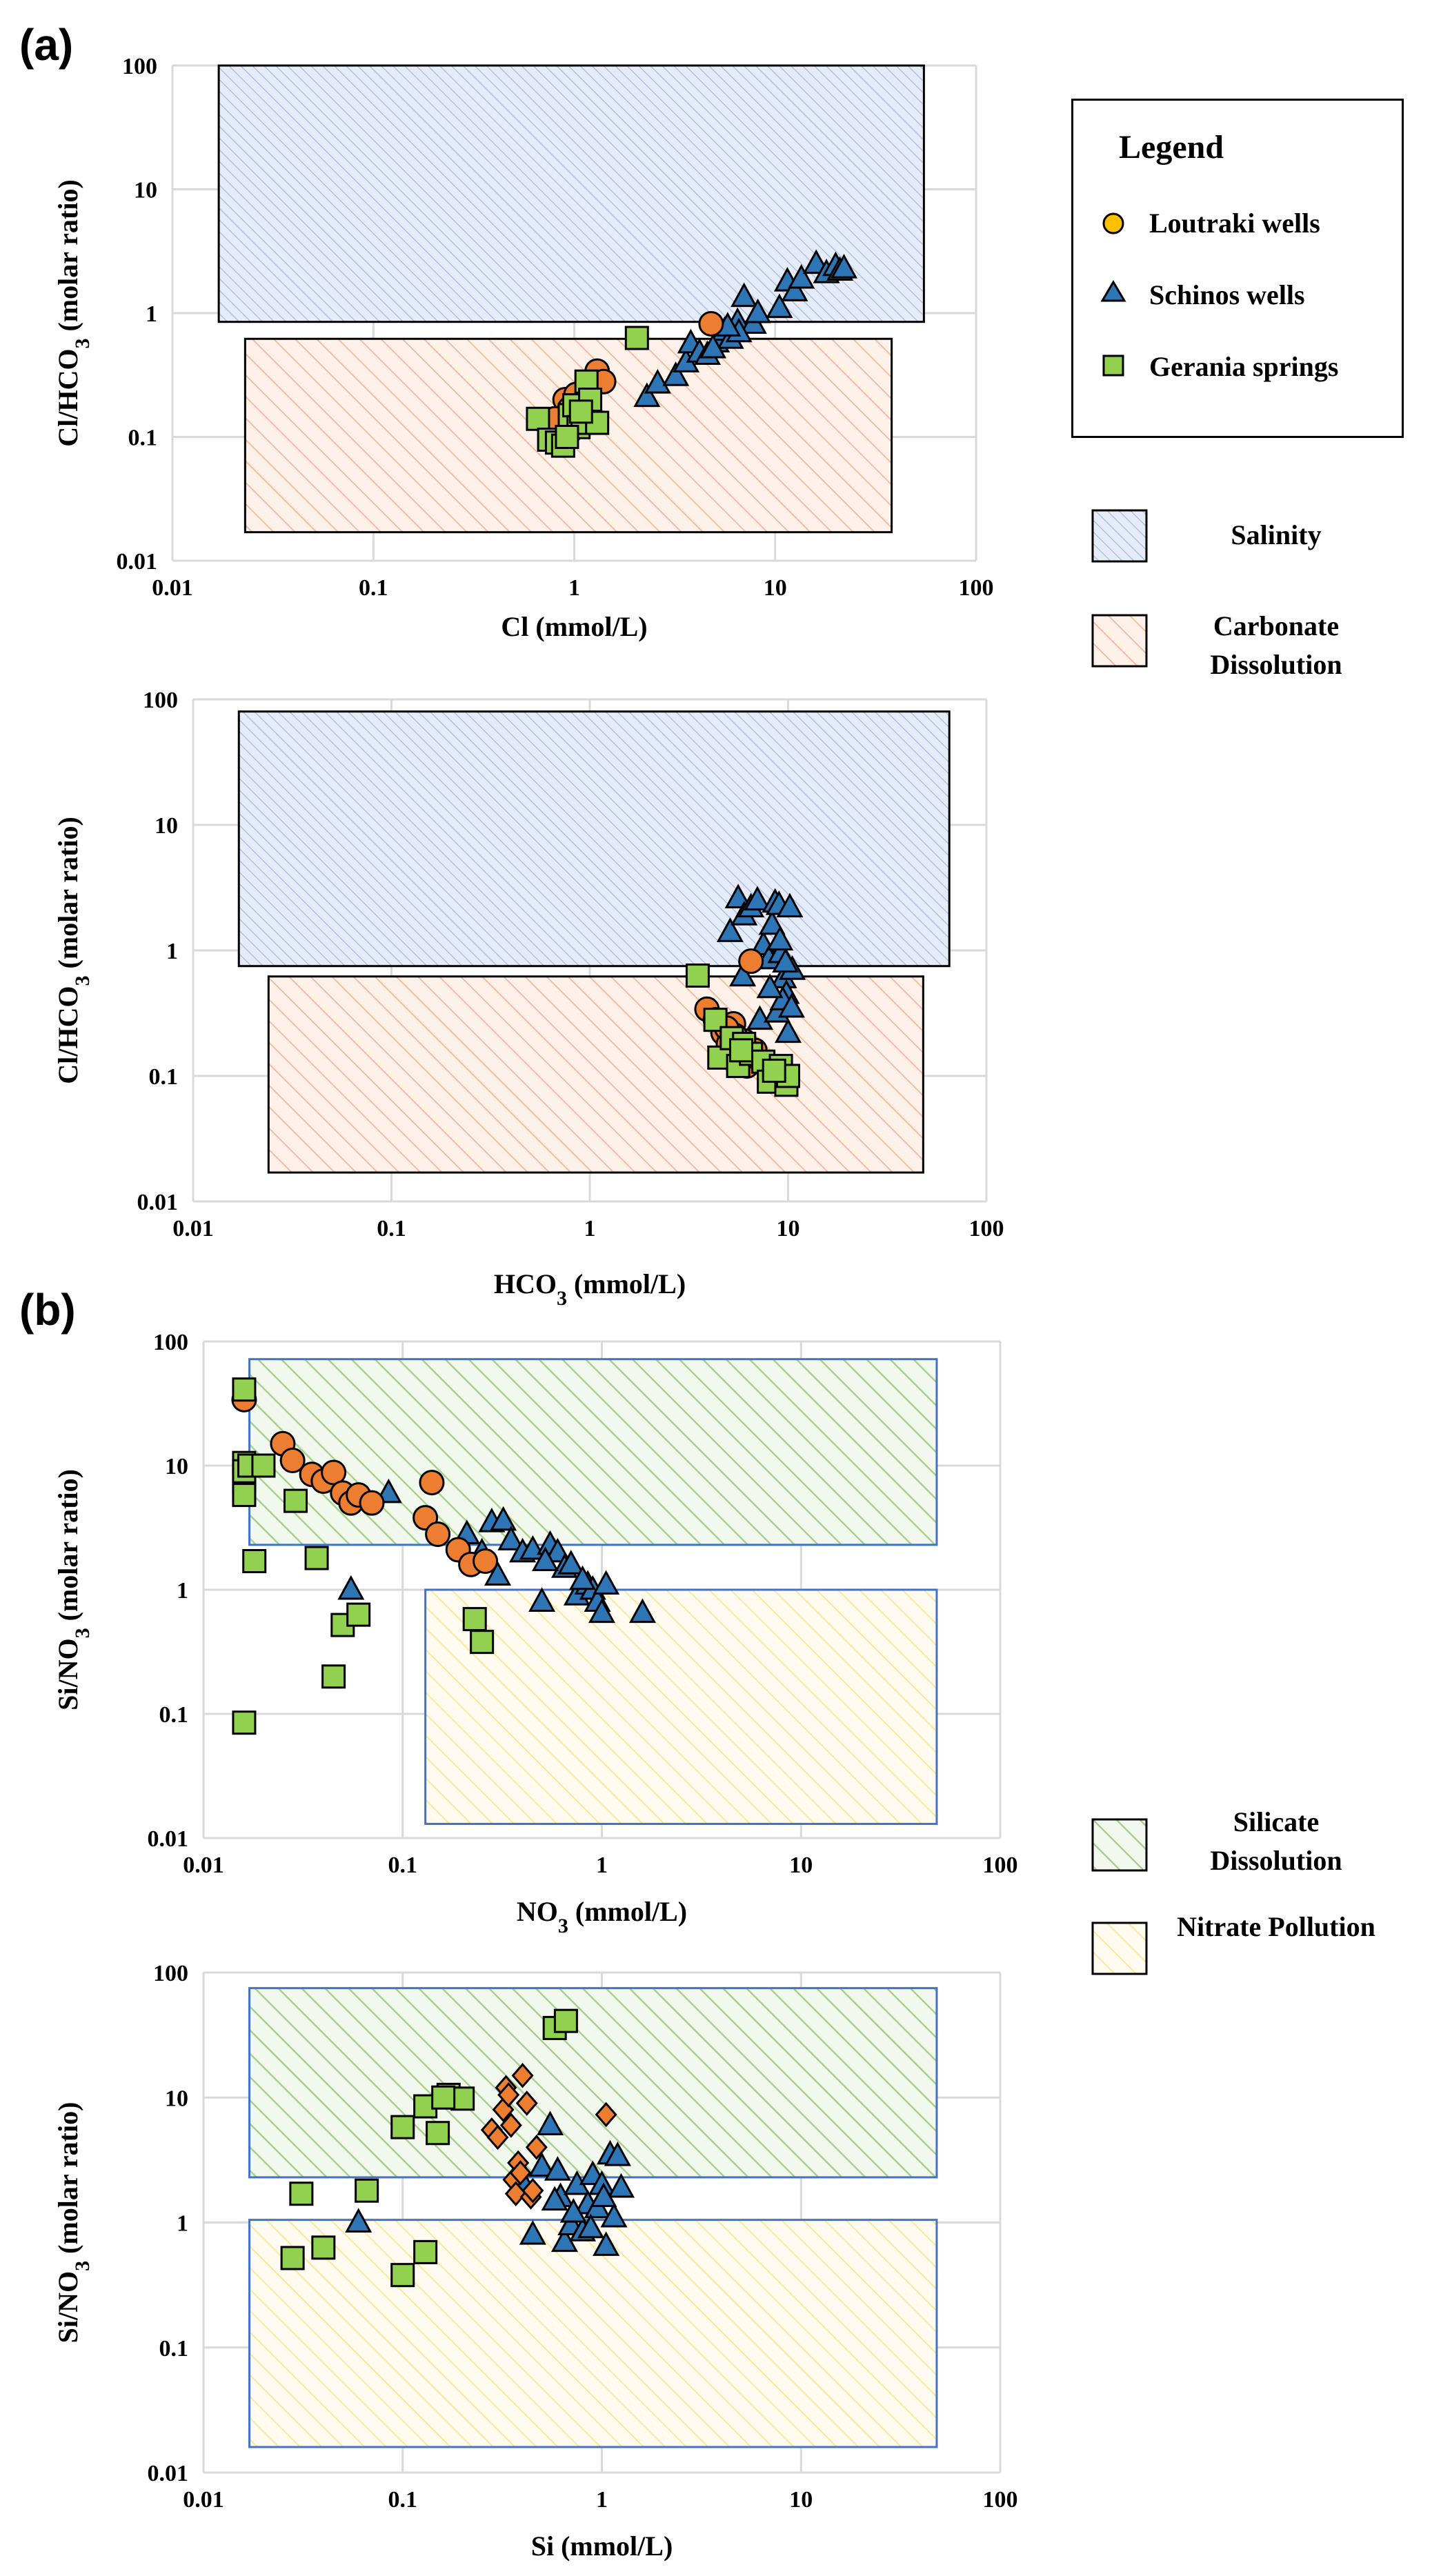 Image resolution: width=1441 pixels, height=2576 pixels. I want to click on x-axis-title: NO3 (mmol/L), so click(602, 1916).